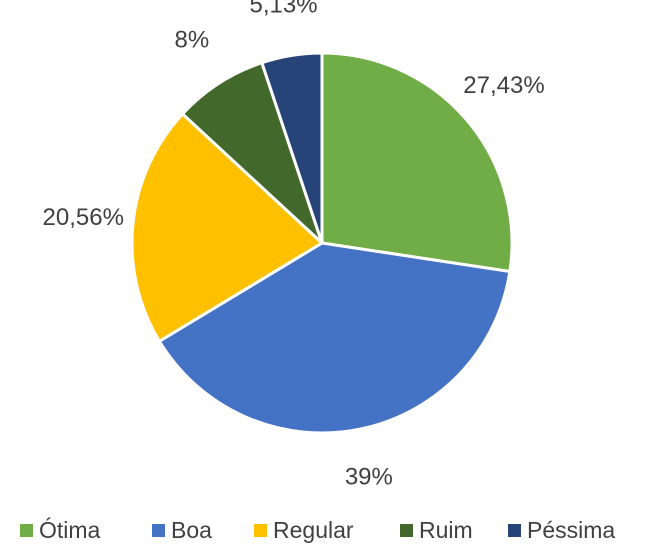 The width and height of the screenshot is (648, 551). I want to click on legend-label: Ótima, so click(70, 530).